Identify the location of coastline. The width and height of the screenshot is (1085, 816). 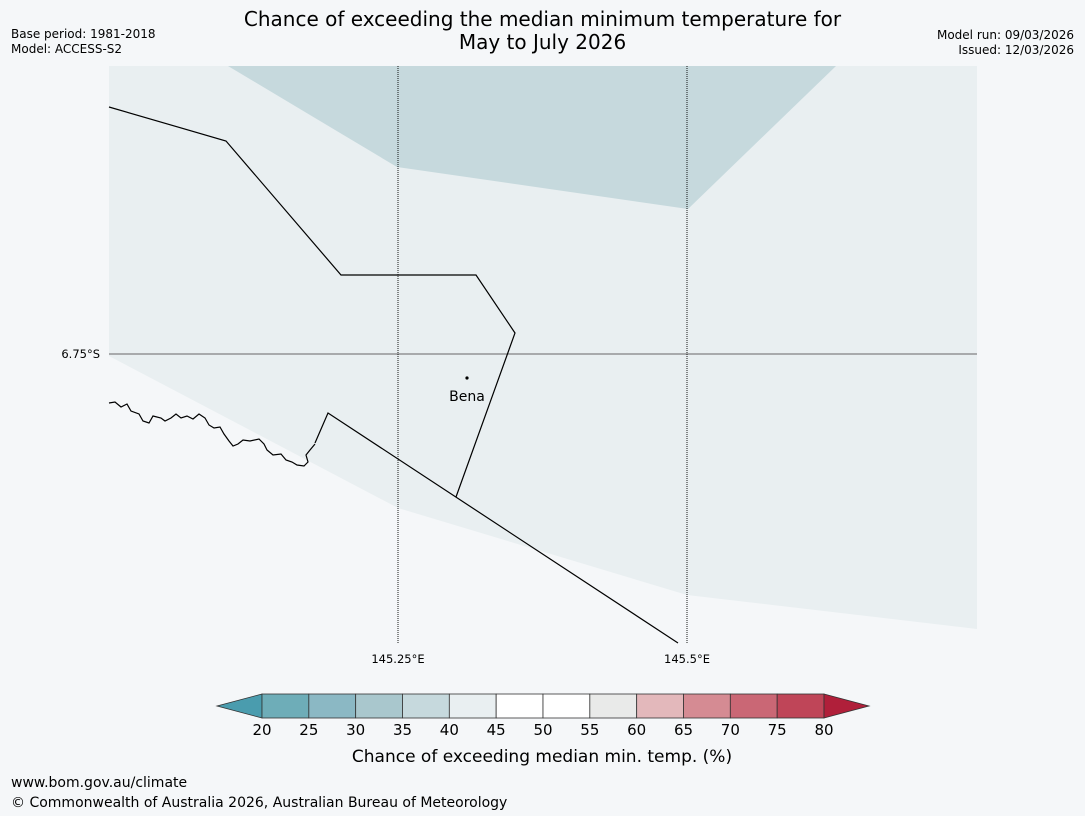
(212, 434).